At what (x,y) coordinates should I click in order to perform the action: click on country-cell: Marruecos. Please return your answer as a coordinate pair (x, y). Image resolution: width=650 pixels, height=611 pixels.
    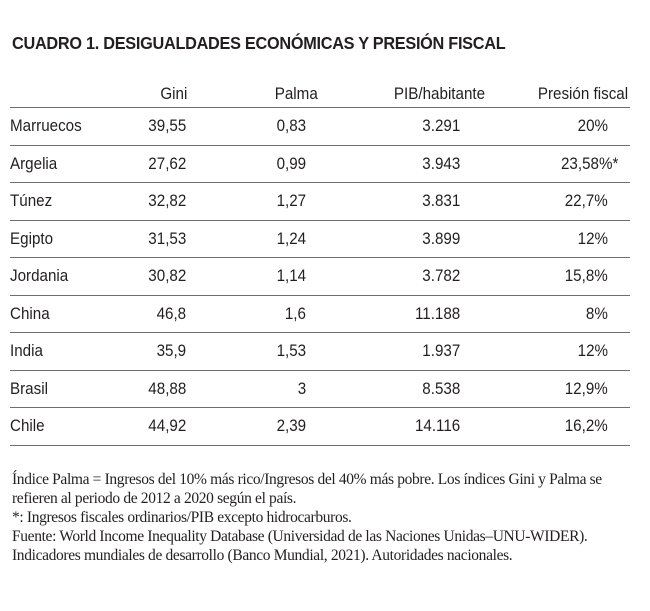
    Looking at the image, I should click on (46, 126).